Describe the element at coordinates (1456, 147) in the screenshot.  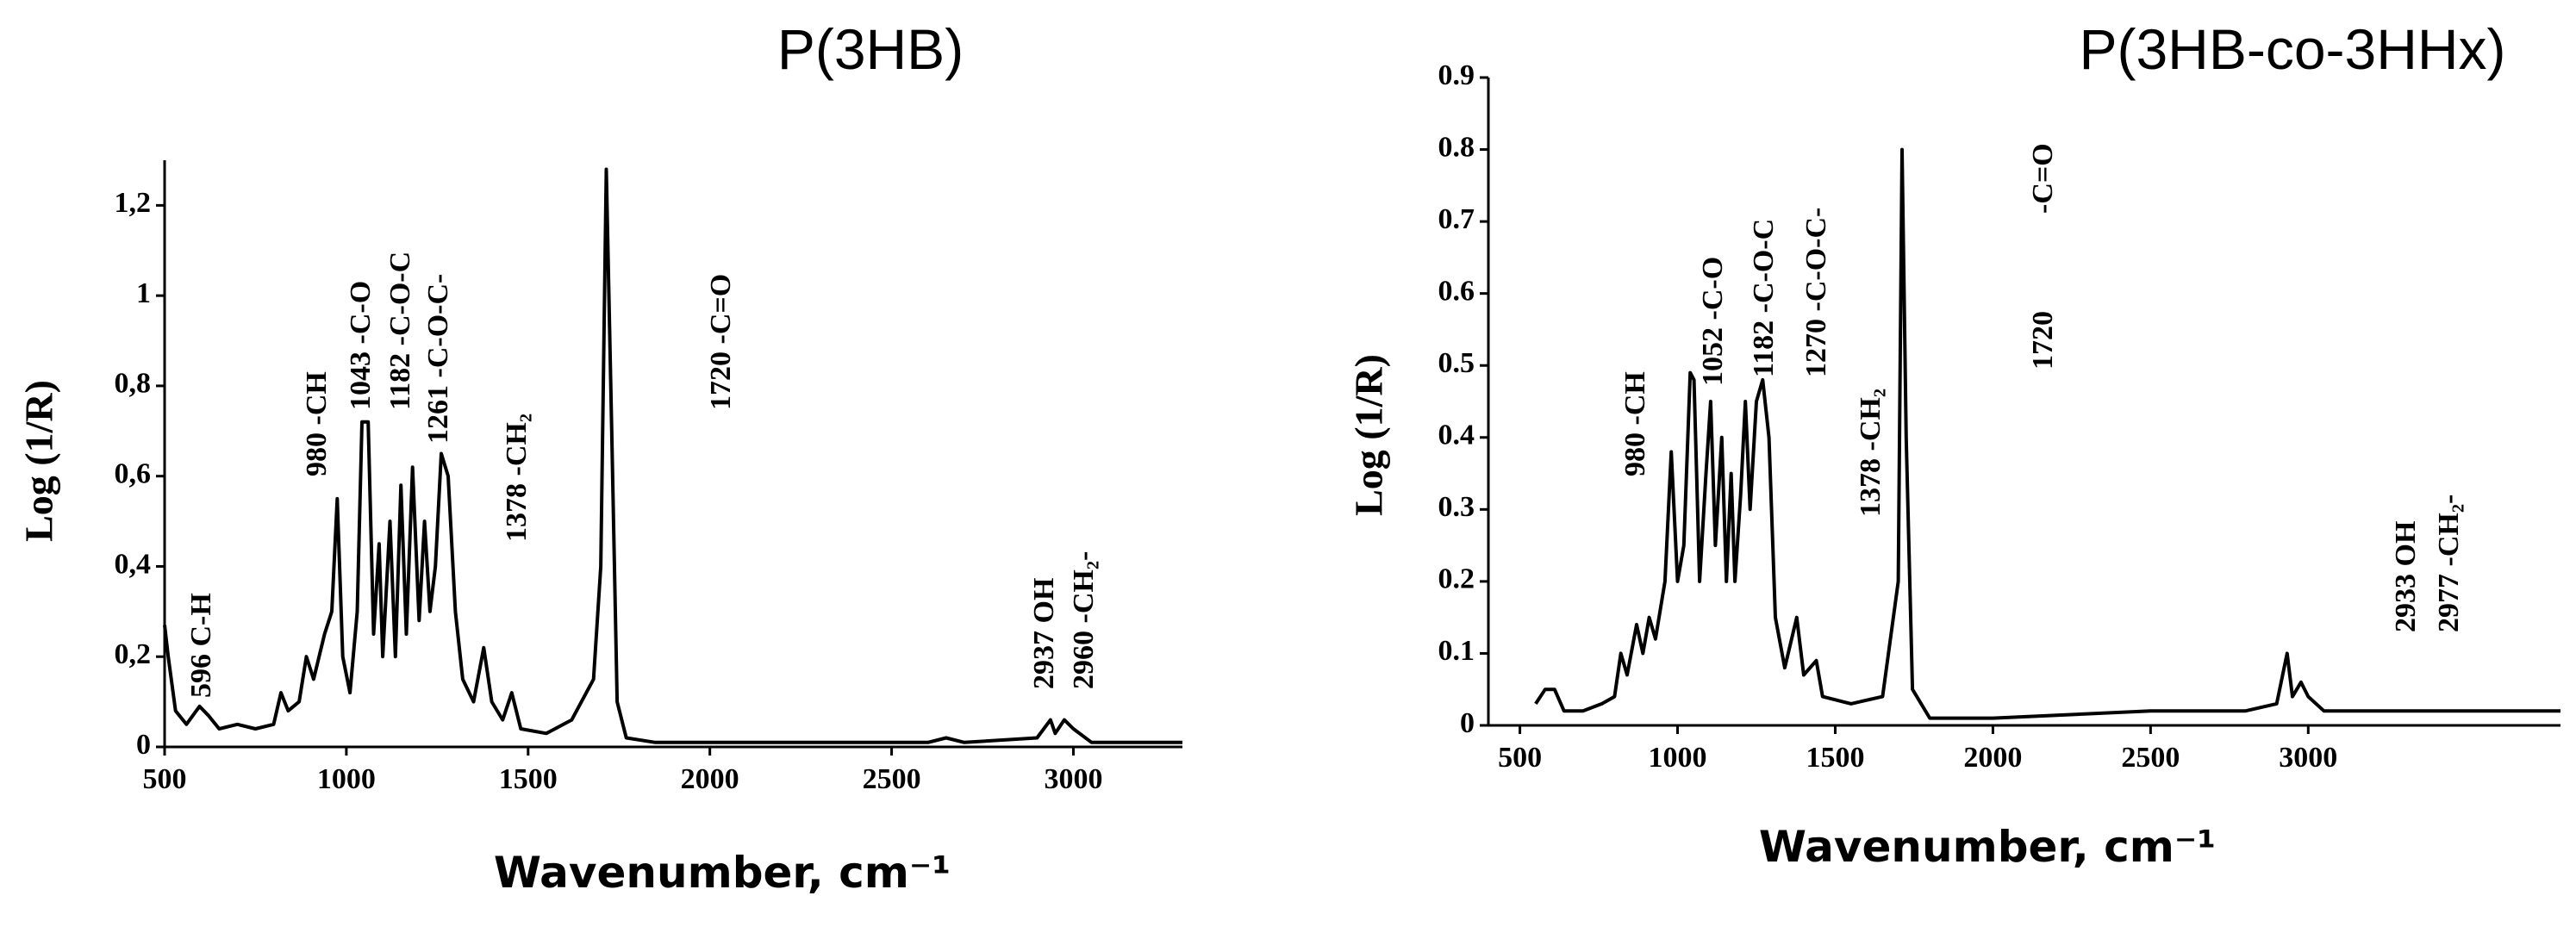
I see `y-tick-label: 0.8` at that location.